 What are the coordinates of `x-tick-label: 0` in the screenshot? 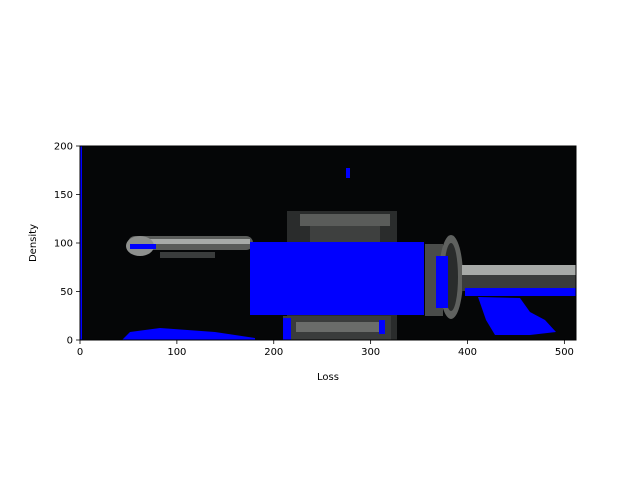 It's located at (80, 352).